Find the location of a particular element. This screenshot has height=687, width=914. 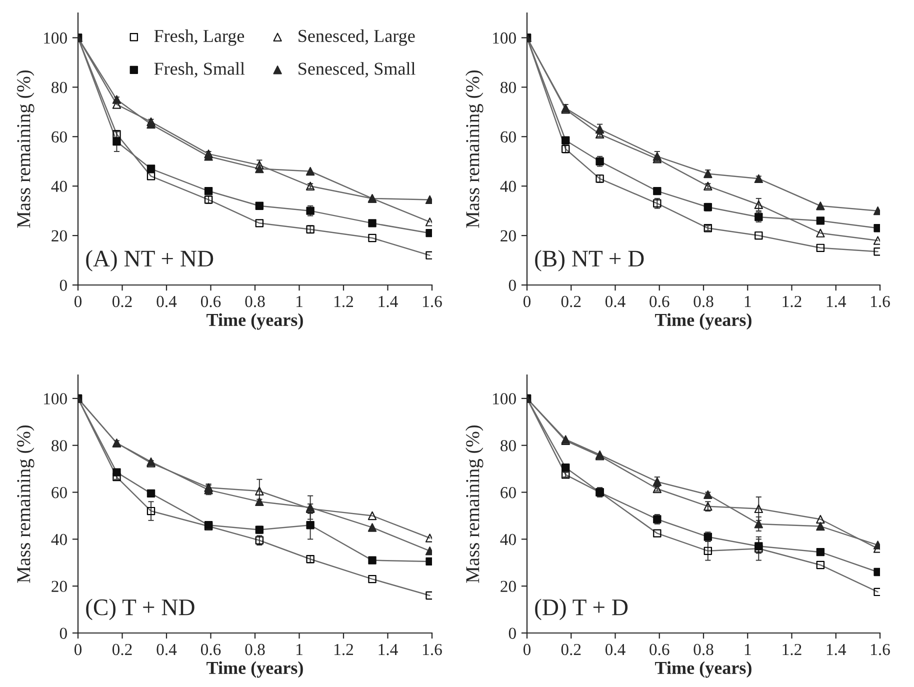

legend-label: Senesced, Large is located at coordinates (356, 37).